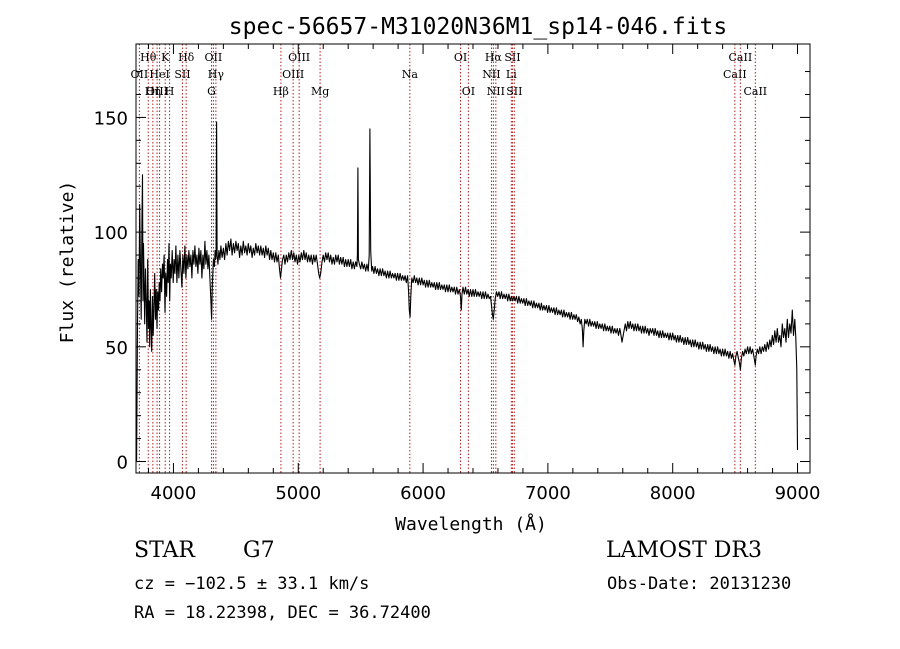 Image resolution: width=900 pixels, height=649 pixels. What do you see at coordinates (282, 613) in the screenshot?
I see `coordinates: RA = 18.22398, DEC = 36.72400` at bounding box center [282, 613].